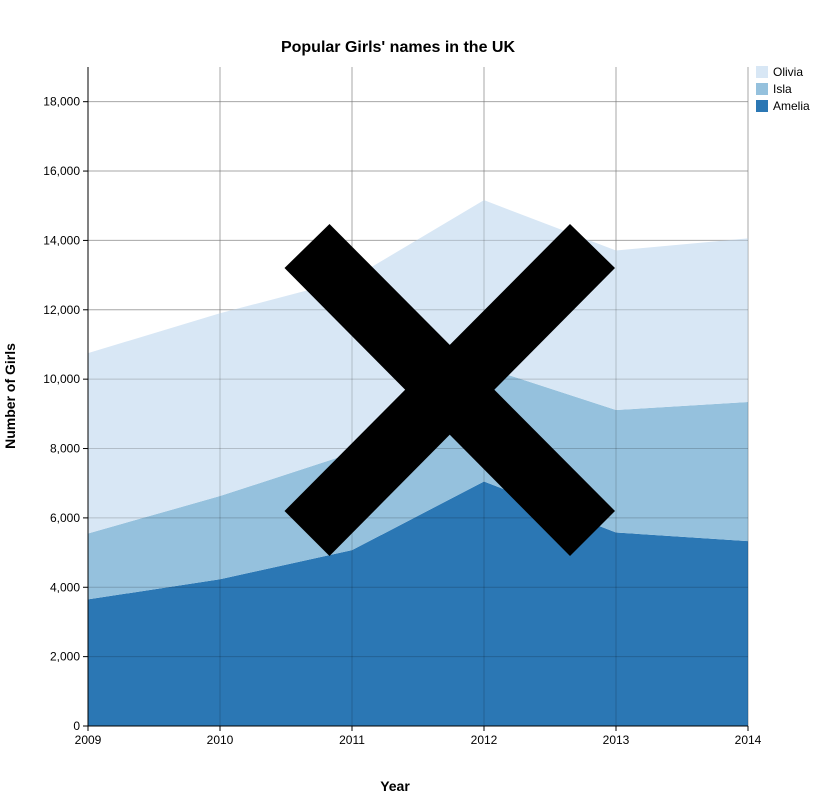 This screenshot has height=803, width=821. What do you see at coordinates (788, 72) in the screenshot?
I see `legend-label-olivia: Olivia` at bounding box center [788, 72].